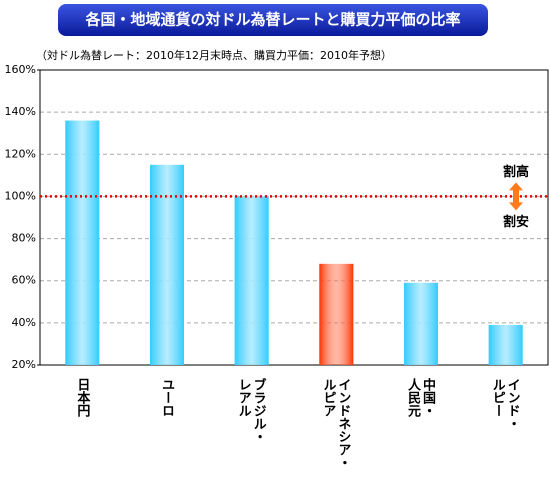  What do you see at coordinates (504, 404) in the screenshot?
I see `x-tick-label: インド・ ルピー` at bounding box center [504, 404].